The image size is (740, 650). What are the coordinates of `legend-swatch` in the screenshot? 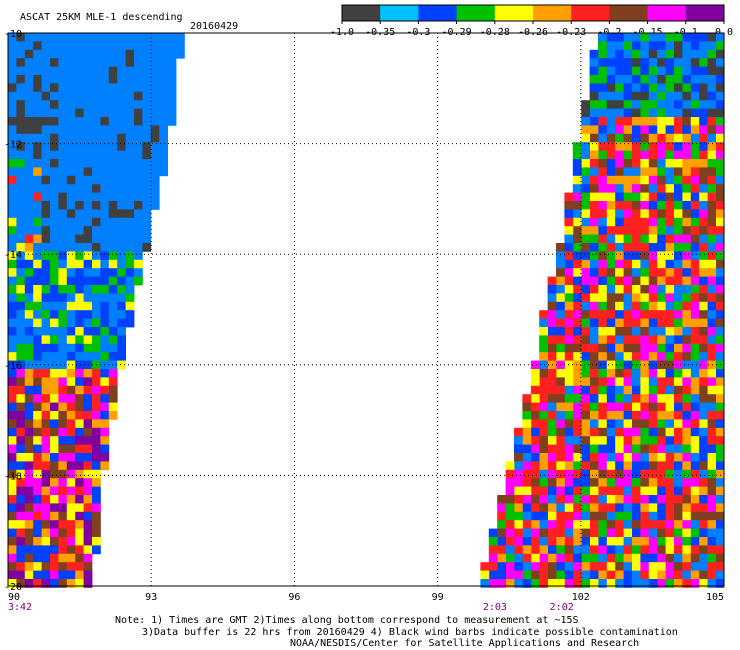 It's located at (514, 13).